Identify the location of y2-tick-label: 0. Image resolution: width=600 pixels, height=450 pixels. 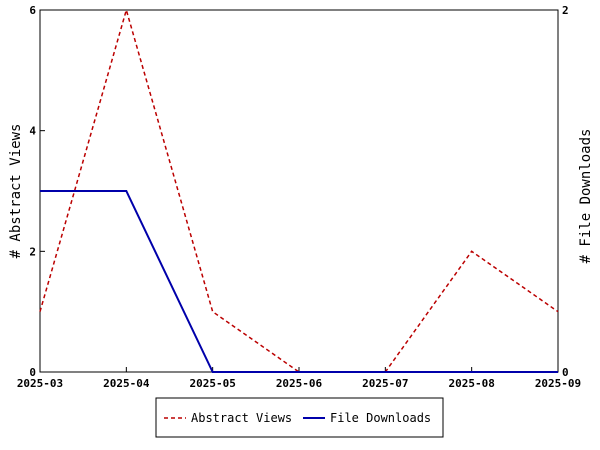
(565, 372).